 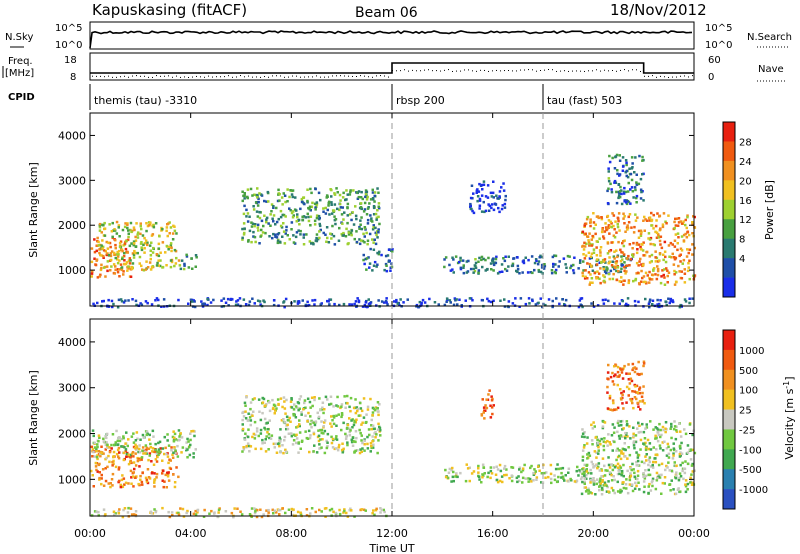 What do you see at coordinates (291, 533) in the screenshot?
I see `x-tick-label: 08:00` at bounding box center [291, 533].